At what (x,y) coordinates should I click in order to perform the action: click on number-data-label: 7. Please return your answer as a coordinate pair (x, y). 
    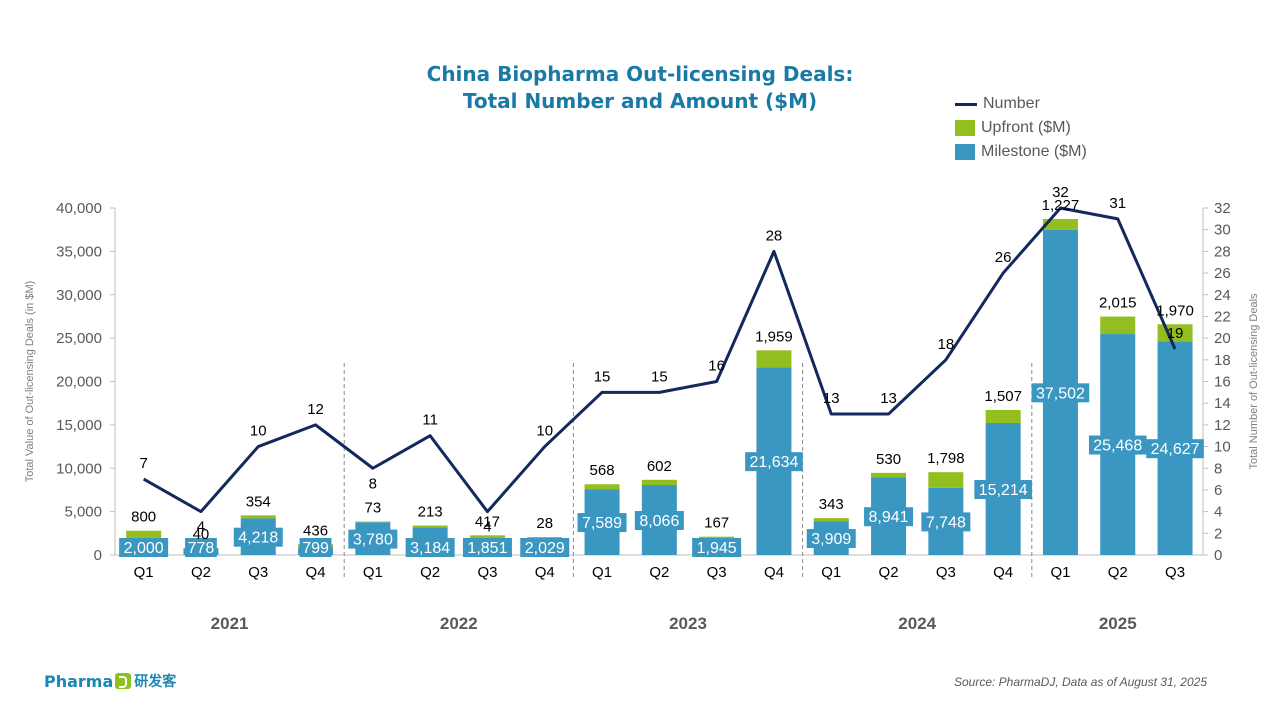
    Looking at the image, I should click on (143, 463).